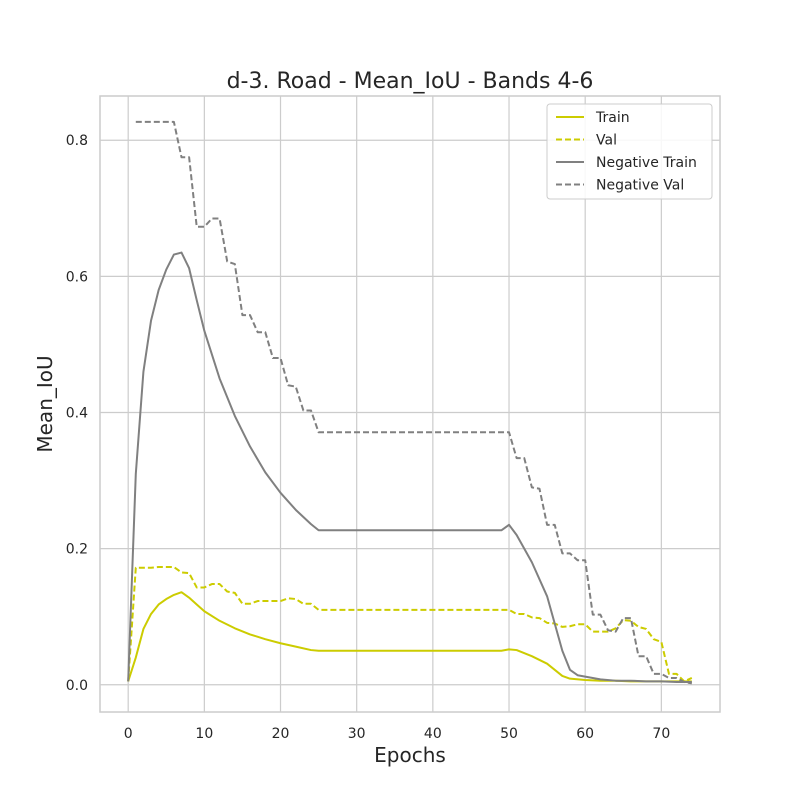  I want to click on x-axis-ticks: 0 10 20 30 40 50 60 70, so click(397, 734).